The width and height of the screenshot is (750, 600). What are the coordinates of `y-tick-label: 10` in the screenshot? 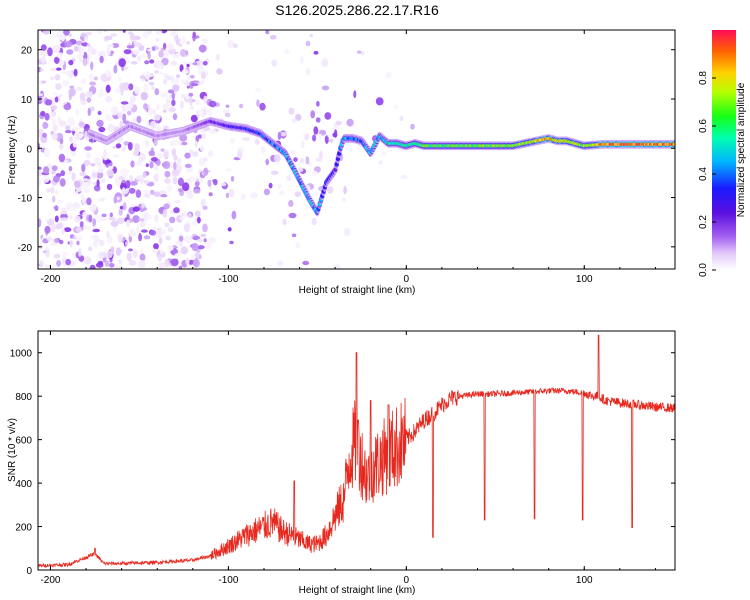 It's located at (27, 100).